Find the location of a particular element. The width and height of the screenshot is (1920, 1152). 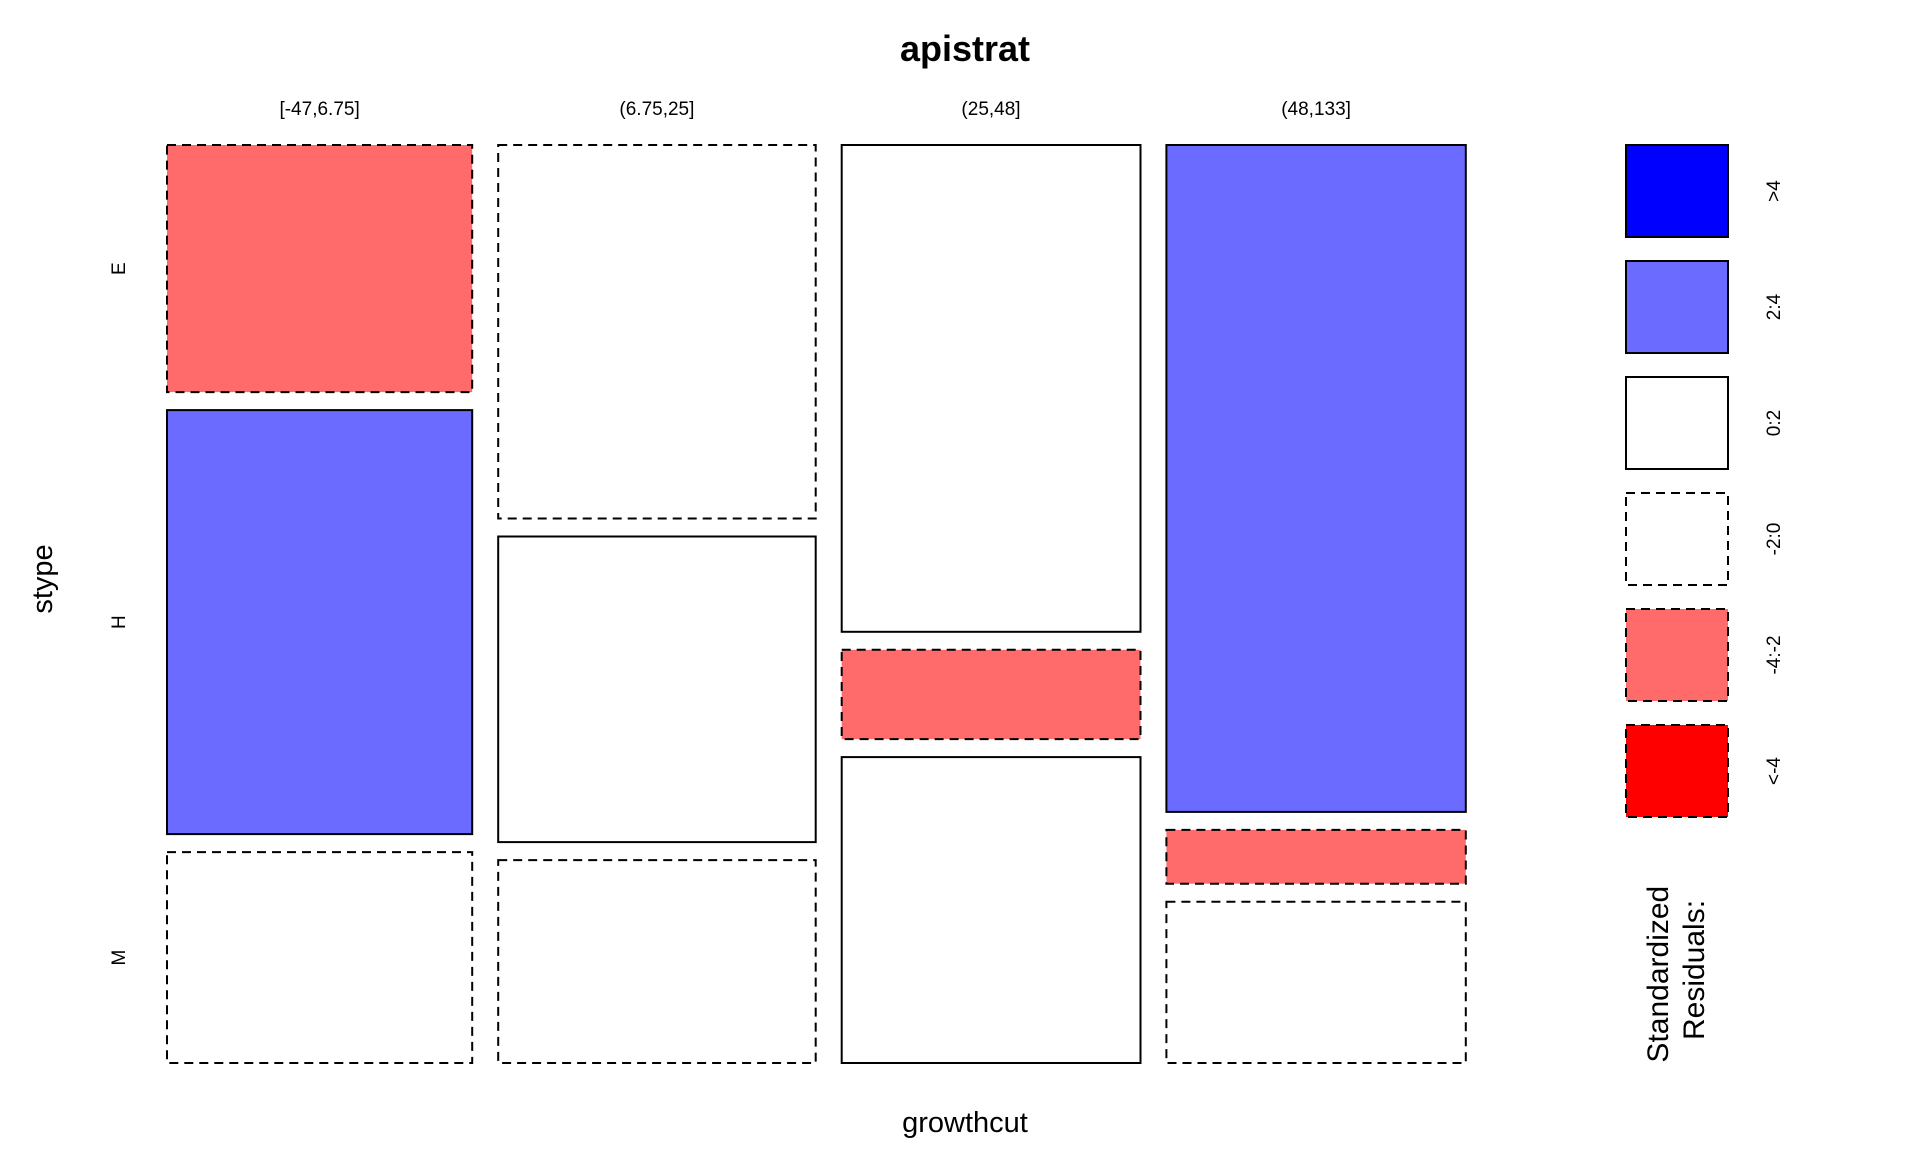

legend-label-2: 0:2 is located at coordinates (1774, 423).